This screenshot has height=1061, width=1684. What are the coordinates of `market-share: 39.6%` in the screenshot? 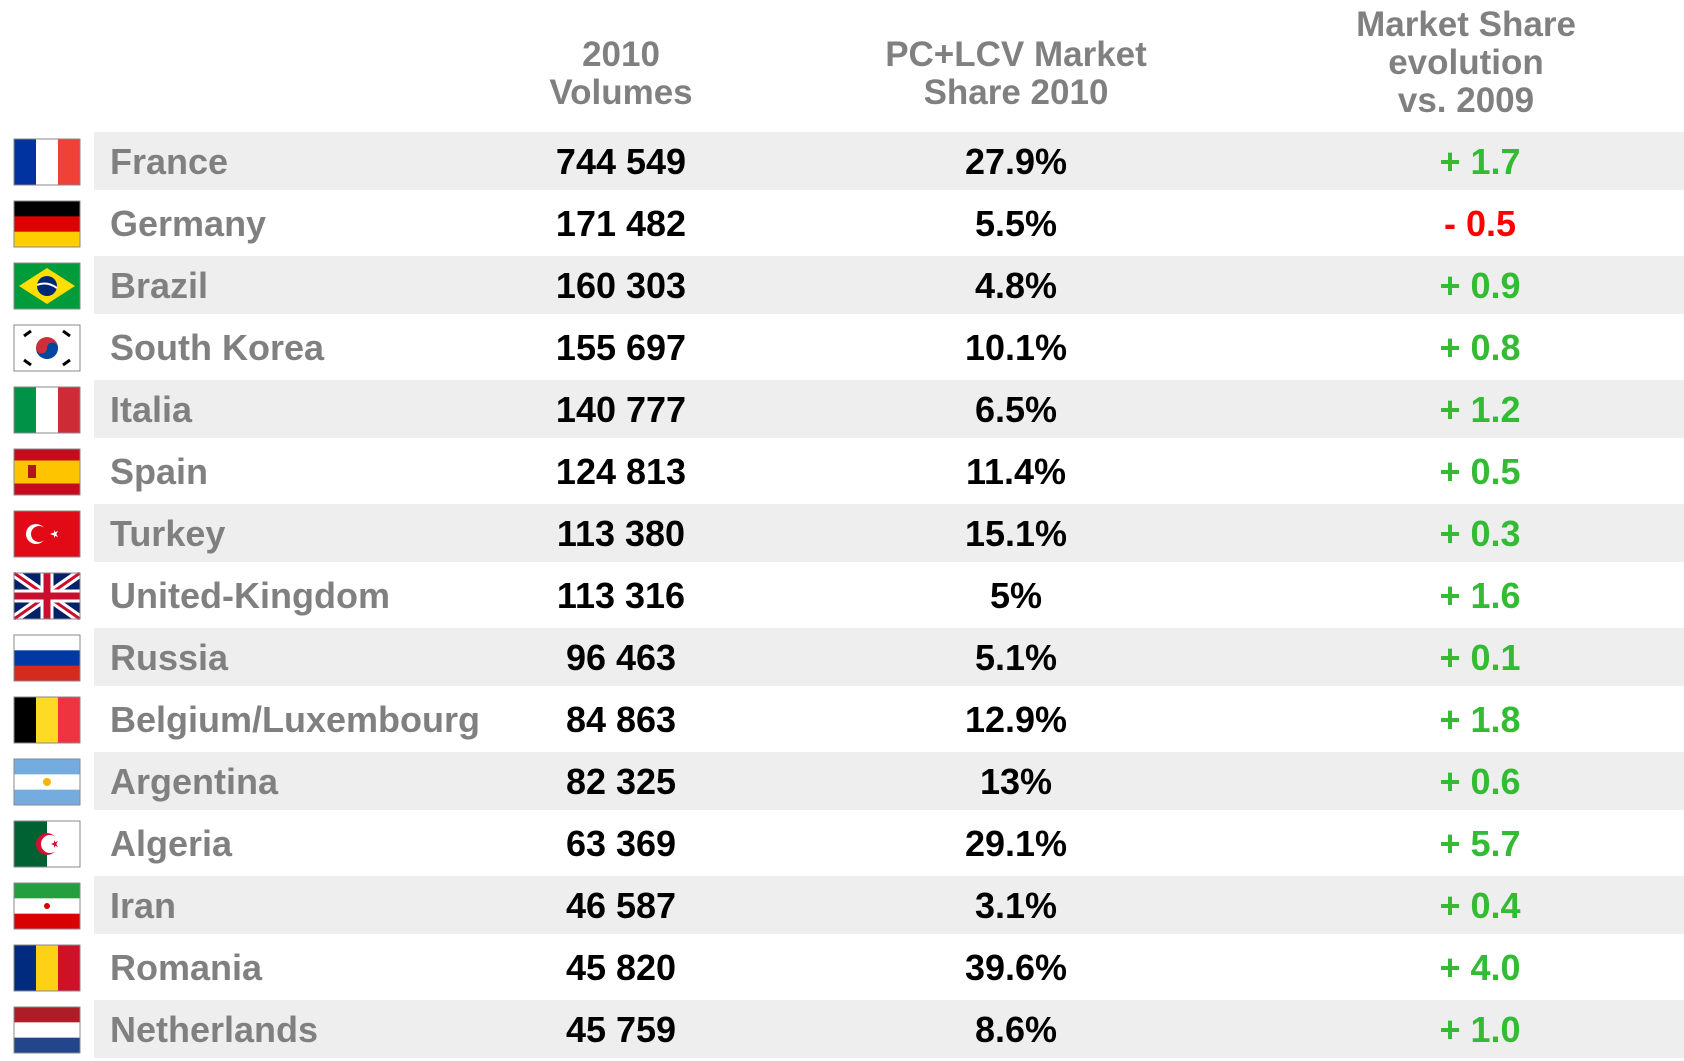 It's located at (1016, 967).